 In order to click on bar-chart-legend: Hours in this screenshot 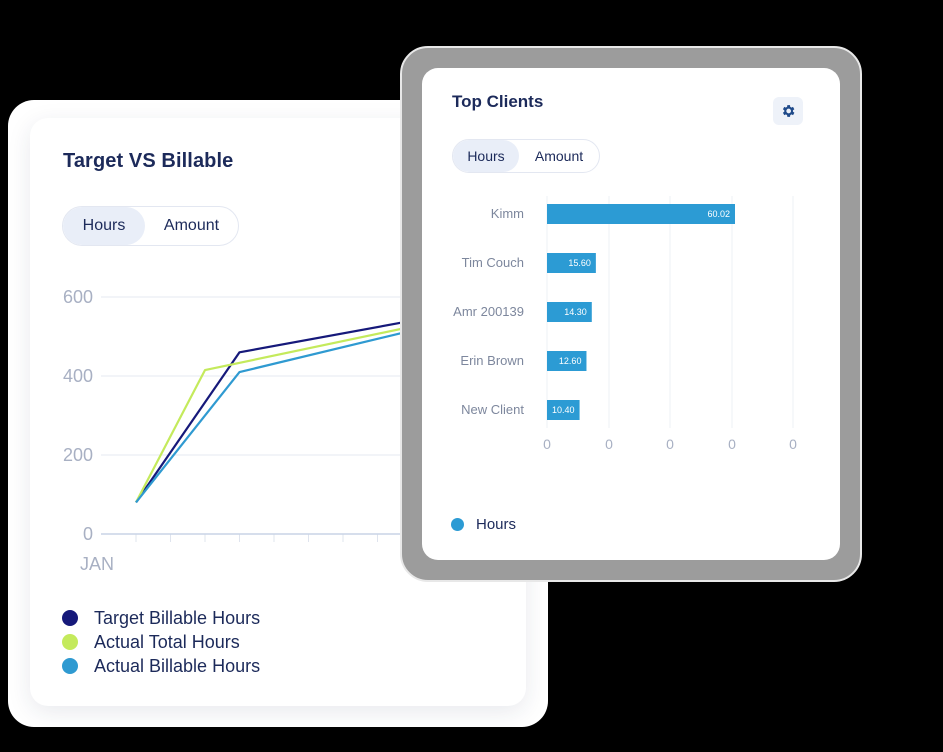, I will do `click(483, 524)`.